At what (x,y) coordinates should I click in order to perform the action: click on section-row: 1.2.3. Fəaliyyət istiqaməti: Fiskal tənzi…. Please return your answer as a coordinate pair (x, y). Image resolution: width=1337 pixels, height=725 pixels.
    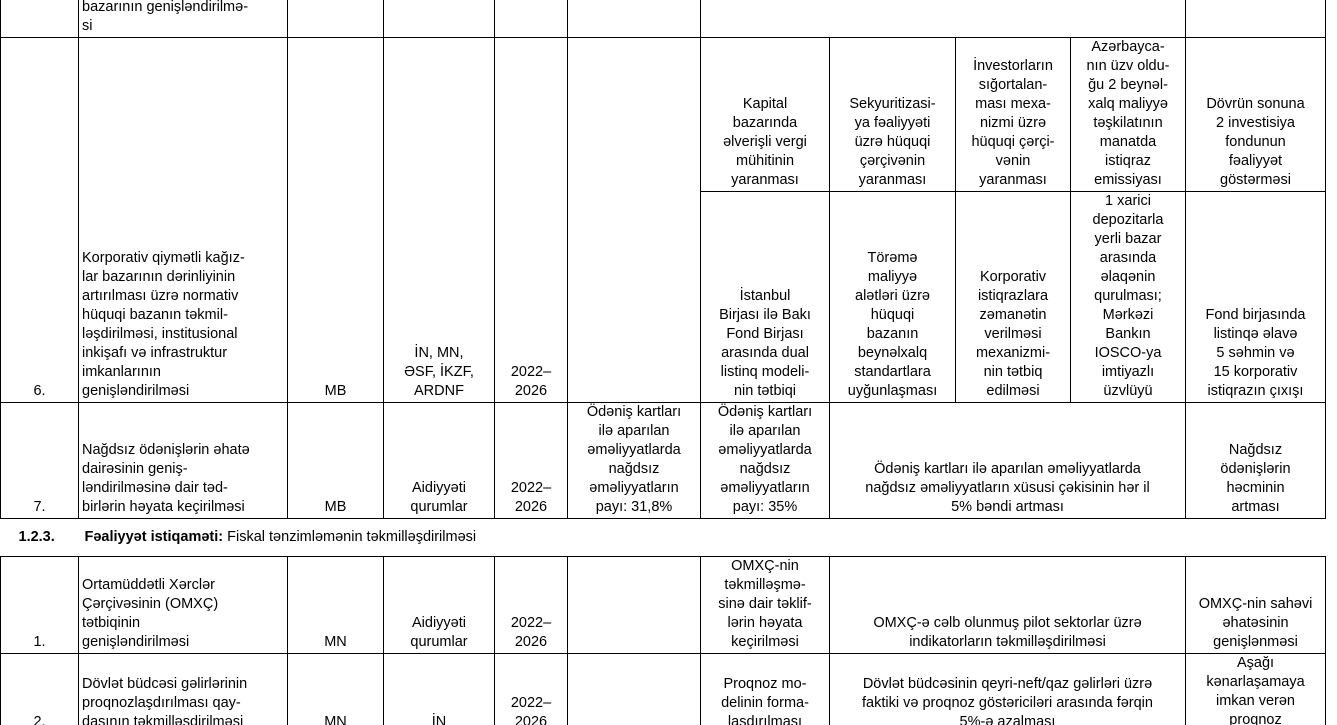
    Looking at the image, I should click on (663, 537).